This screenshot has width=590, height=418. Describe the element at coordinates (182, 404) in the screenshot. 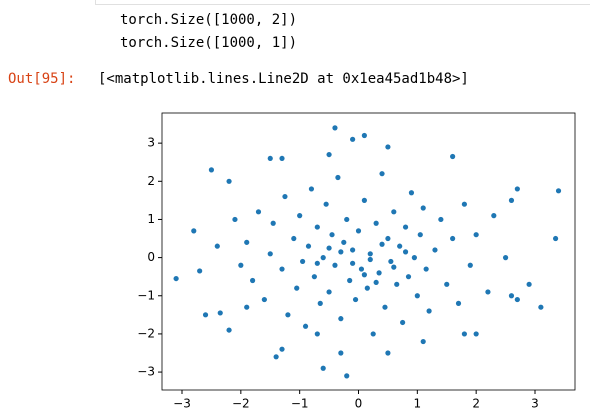

I see `x-tick-label: −3` at that location.